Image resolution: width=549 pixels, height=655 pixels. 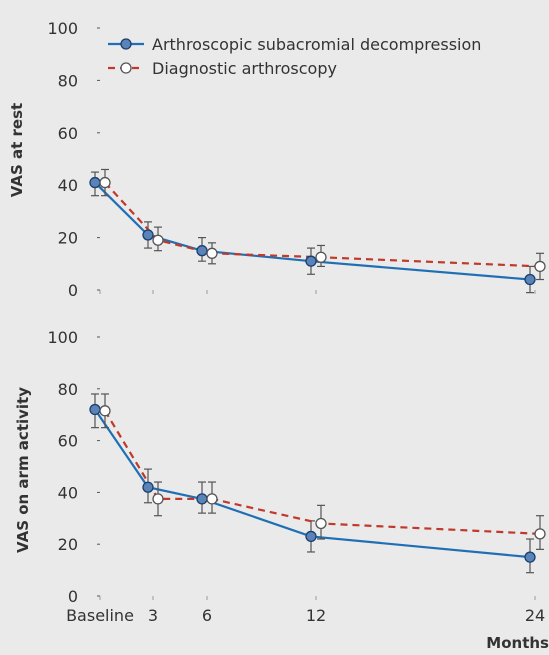 I want to click on y-axis-label: VAS at rest, so click(x=17, y=150).